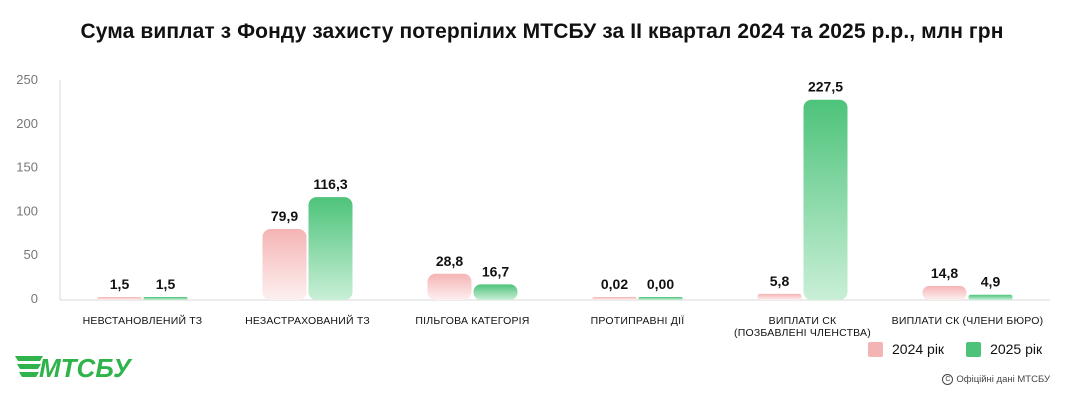 Image resolution: width=1084 pixels, height=400 pixels. Describe the element at coordinates (660, 284) in the screenshot. I see `value-label-2025: 0,00` at that location.